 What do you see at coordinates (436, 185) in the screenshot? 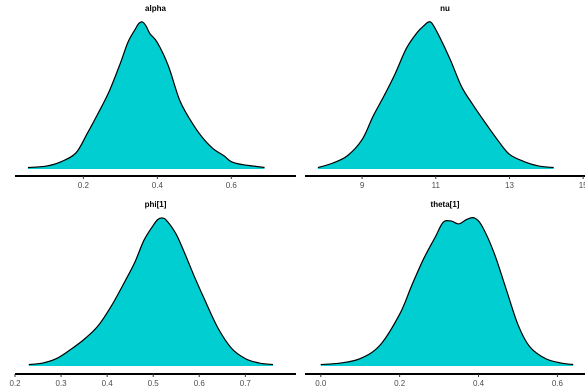
I see `x-tick-label: 11` at bounding box center [436, 185].